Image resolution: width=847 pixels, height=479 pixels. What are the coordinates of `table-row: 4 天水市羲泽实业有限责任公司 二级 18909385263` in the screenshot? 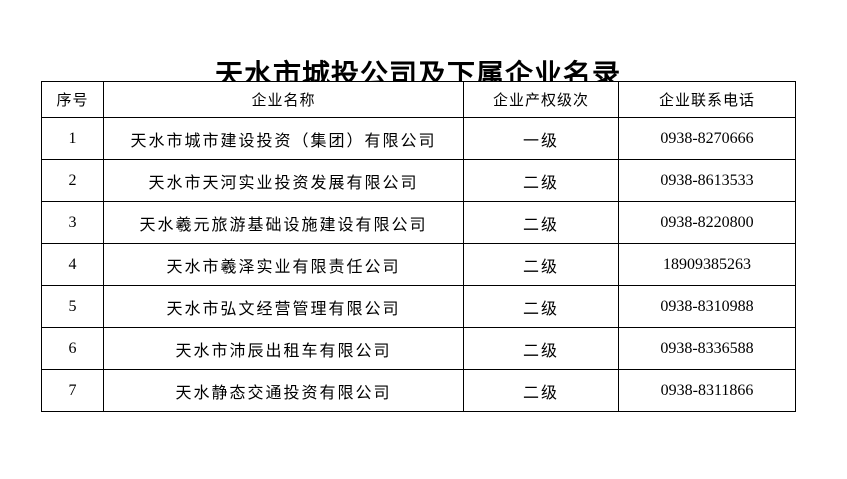 It's located at (418, 264).